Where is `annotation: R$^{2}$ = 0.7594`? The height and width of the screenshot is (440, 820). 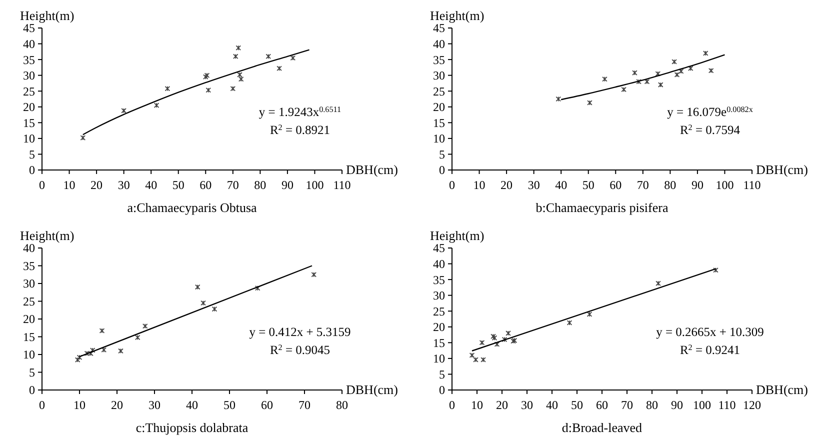 annotation: R$^{2}$ = 0.7594 is located at coordinates (710, 130).